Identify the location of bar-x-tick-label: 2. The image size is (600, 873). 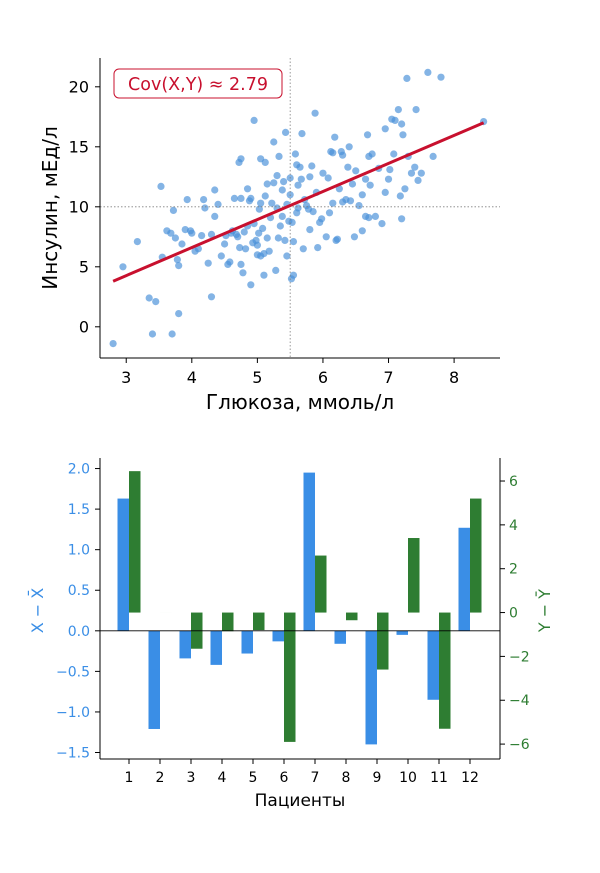
(160, 778).